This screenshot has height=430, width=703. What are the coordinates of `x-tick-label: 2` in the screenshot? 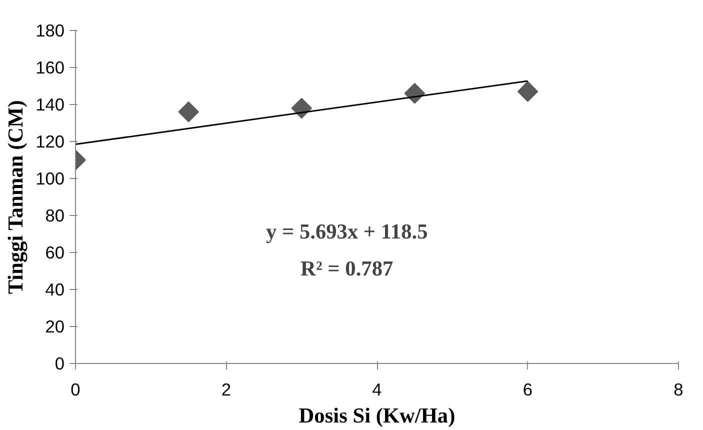 It's located at (226, 390).